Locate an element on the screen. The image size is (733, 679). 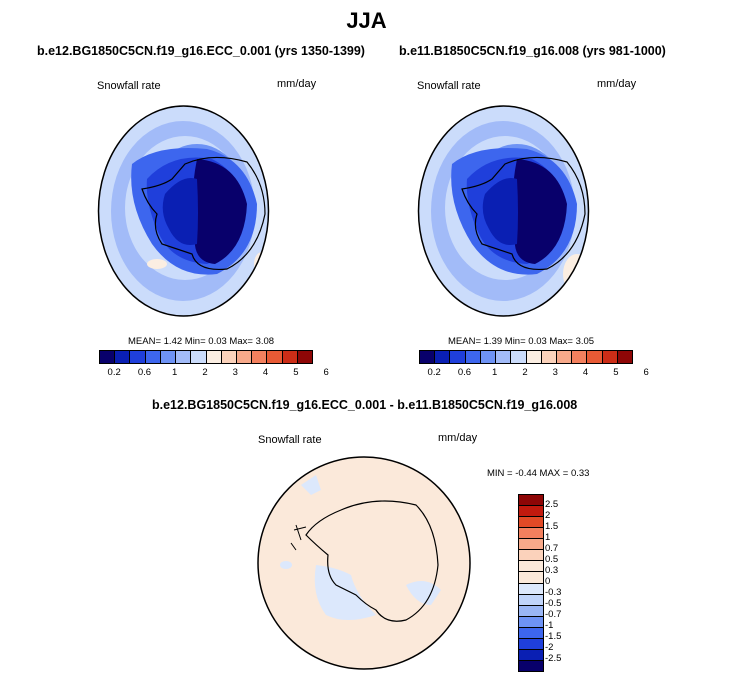
panel-2-colorbar-labels: 0.2 0.6 1 2 3 4 5 6 is located at coordinates (534, 373).